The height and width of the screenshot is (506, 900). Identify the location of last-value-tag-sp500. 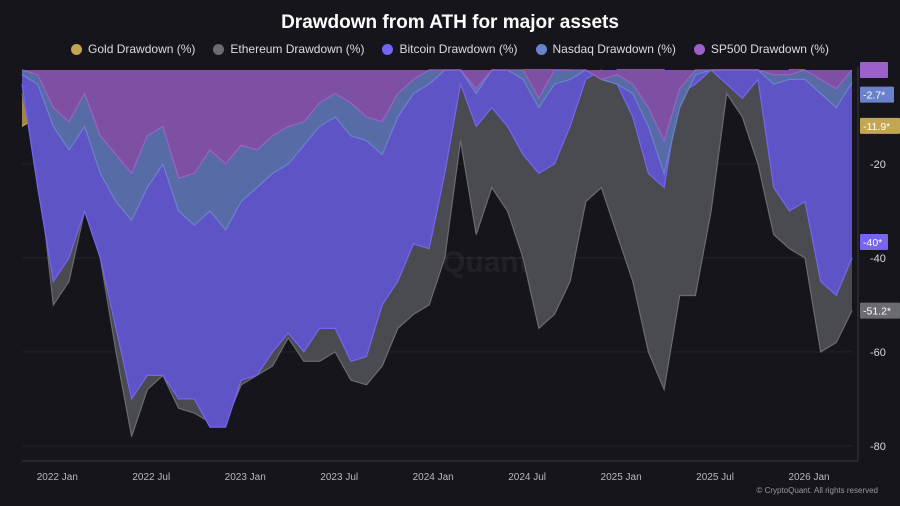
(874, 70).